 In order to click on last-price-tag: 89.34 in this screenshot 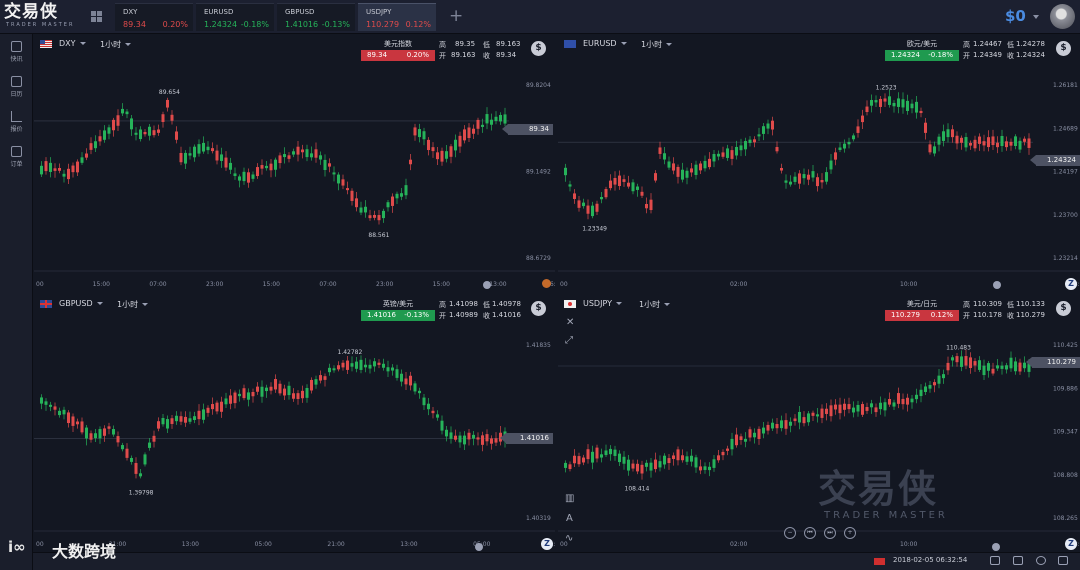, I will do `click(527, 129)`.